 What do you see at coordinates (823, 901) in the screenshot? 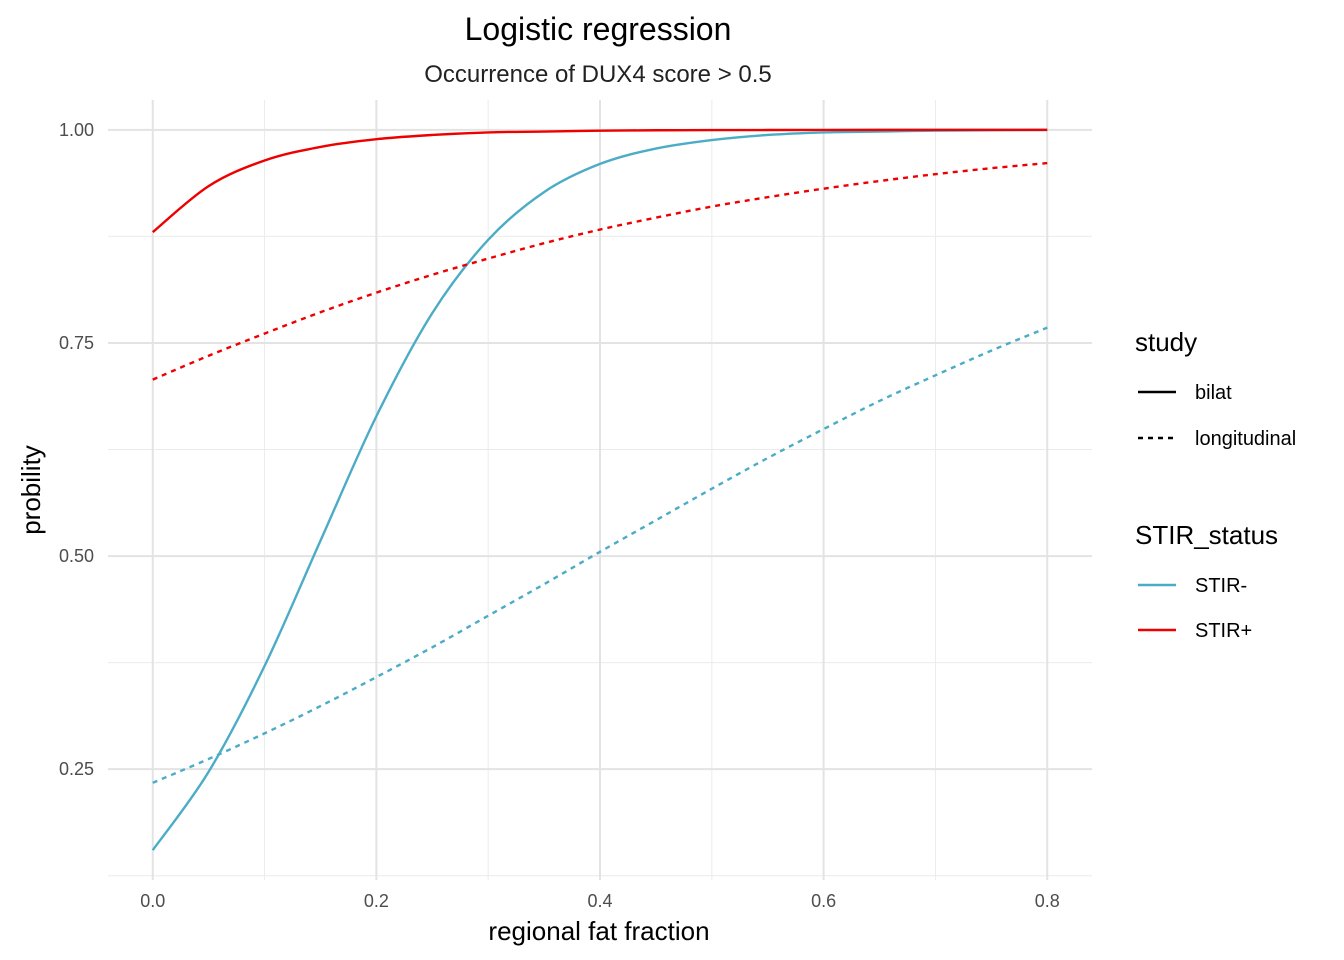
I see `x-tick-label: 0.6` at bounding box center [823, 901].